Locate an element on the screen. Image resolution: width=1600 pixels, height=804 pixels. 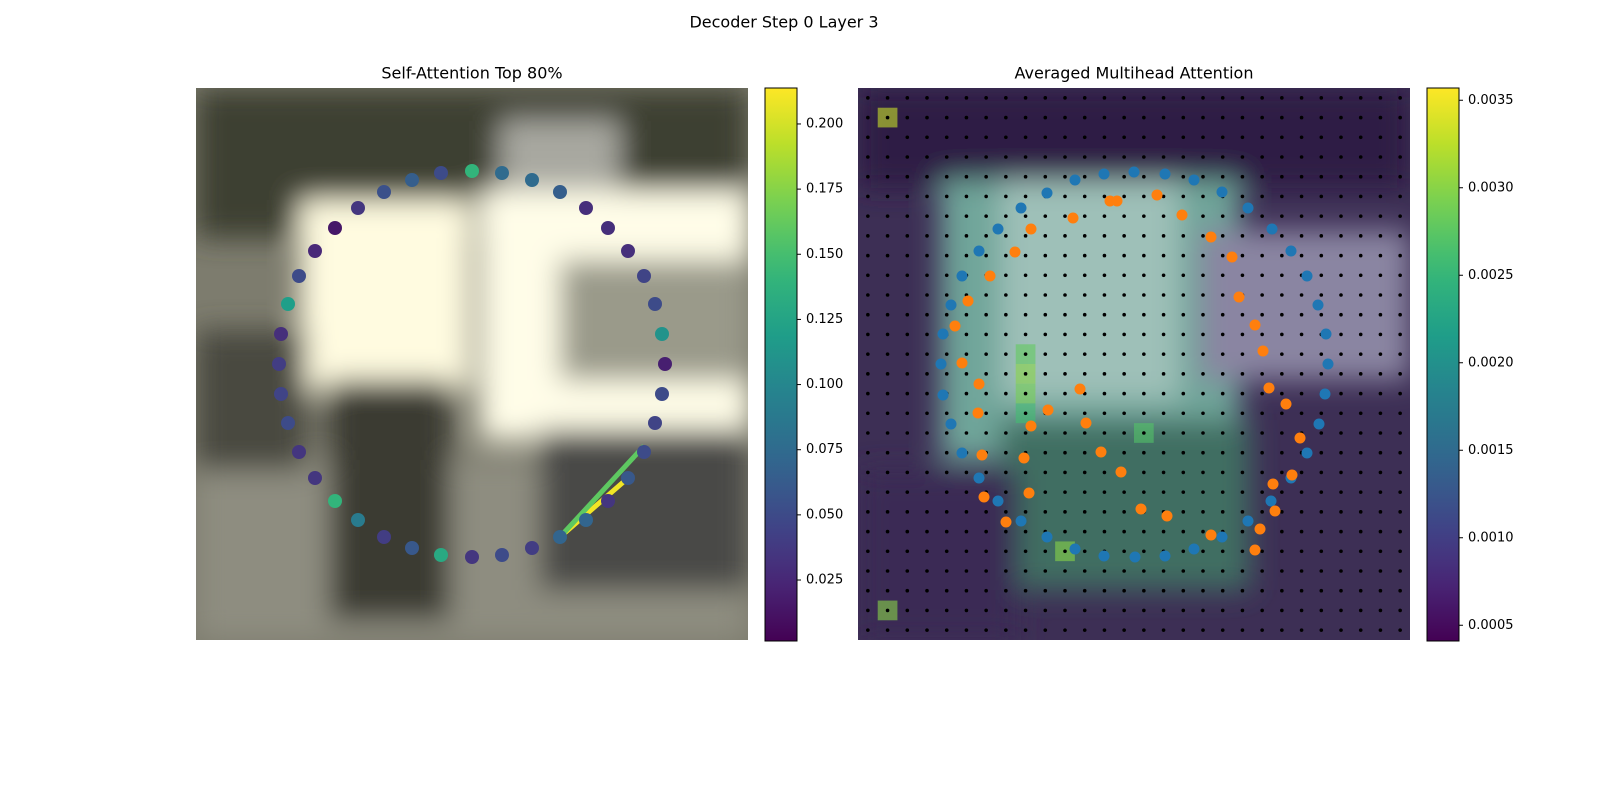
plot-area is located at coordinates (472, 364).